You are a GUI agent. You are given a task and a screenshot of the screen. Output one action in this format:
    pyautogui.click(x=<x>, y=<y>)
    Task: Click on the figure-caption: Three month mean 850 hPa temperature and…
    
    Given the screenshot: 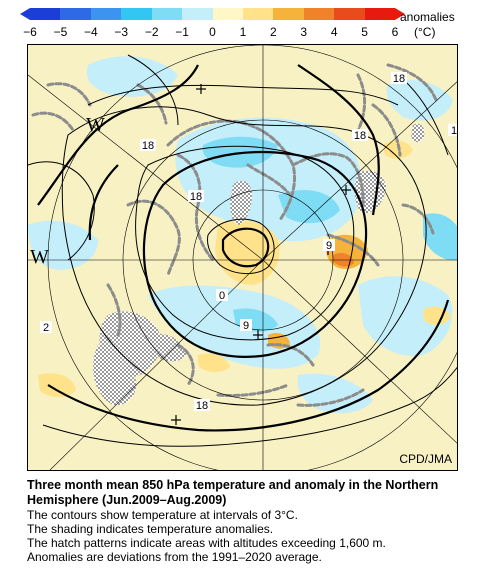 What is the action you would take?
    pyautogui.click(x=247, y=521)
    